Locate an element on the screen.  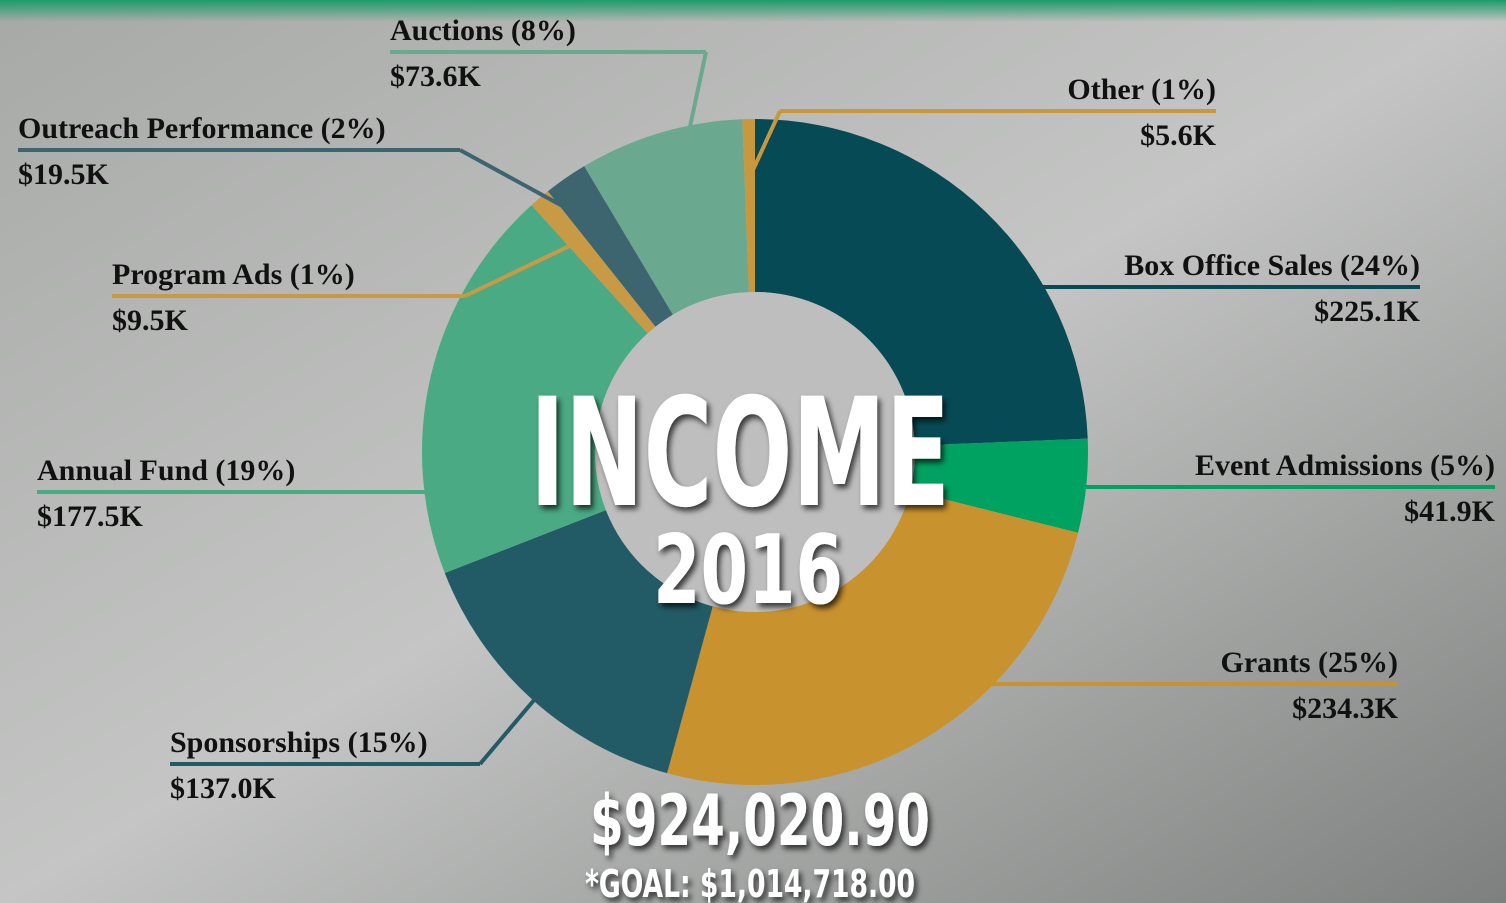
total: $924,020.90 is located at coordinates (760, 821).